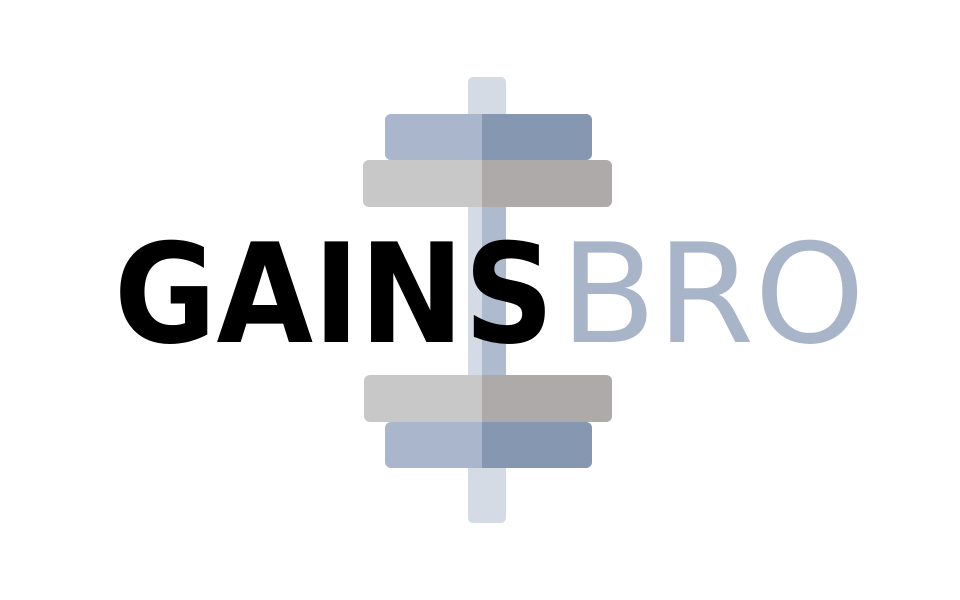  Describe the element at coordinates (488, 445) in the screenshot. I see `bottom-outer-plate` at that location.